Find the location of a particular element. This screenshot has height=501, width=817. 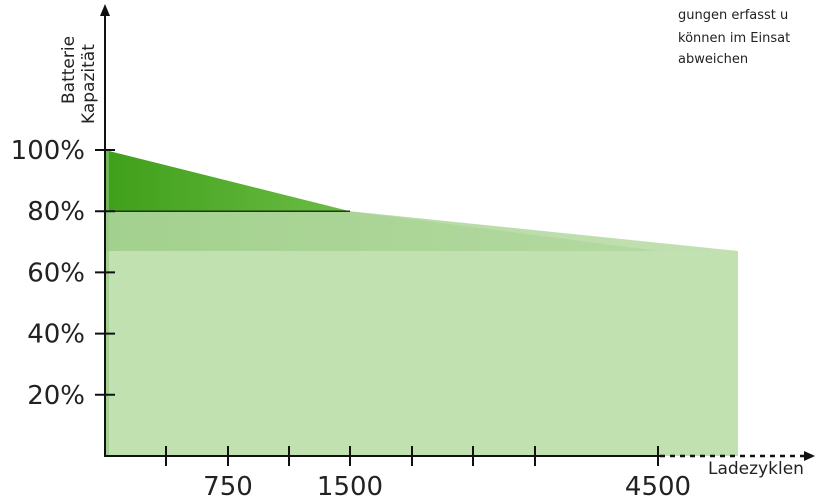

note-line-2: können im Einsat is located at coordinates (734, 38).